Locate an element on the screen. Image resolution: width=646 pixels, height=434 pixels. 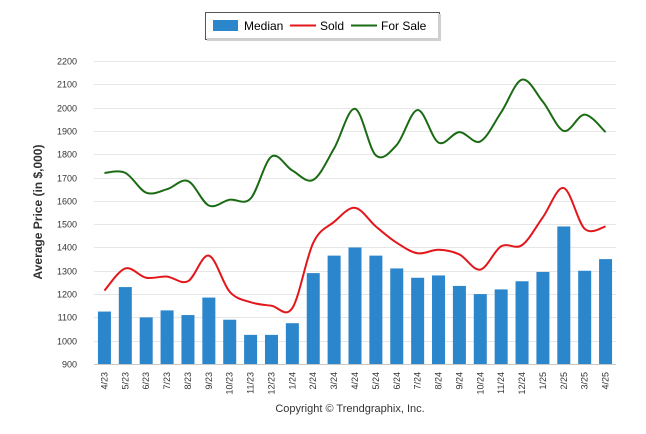
x-tick-label: 9/23 is located at coordinates (209, 381).